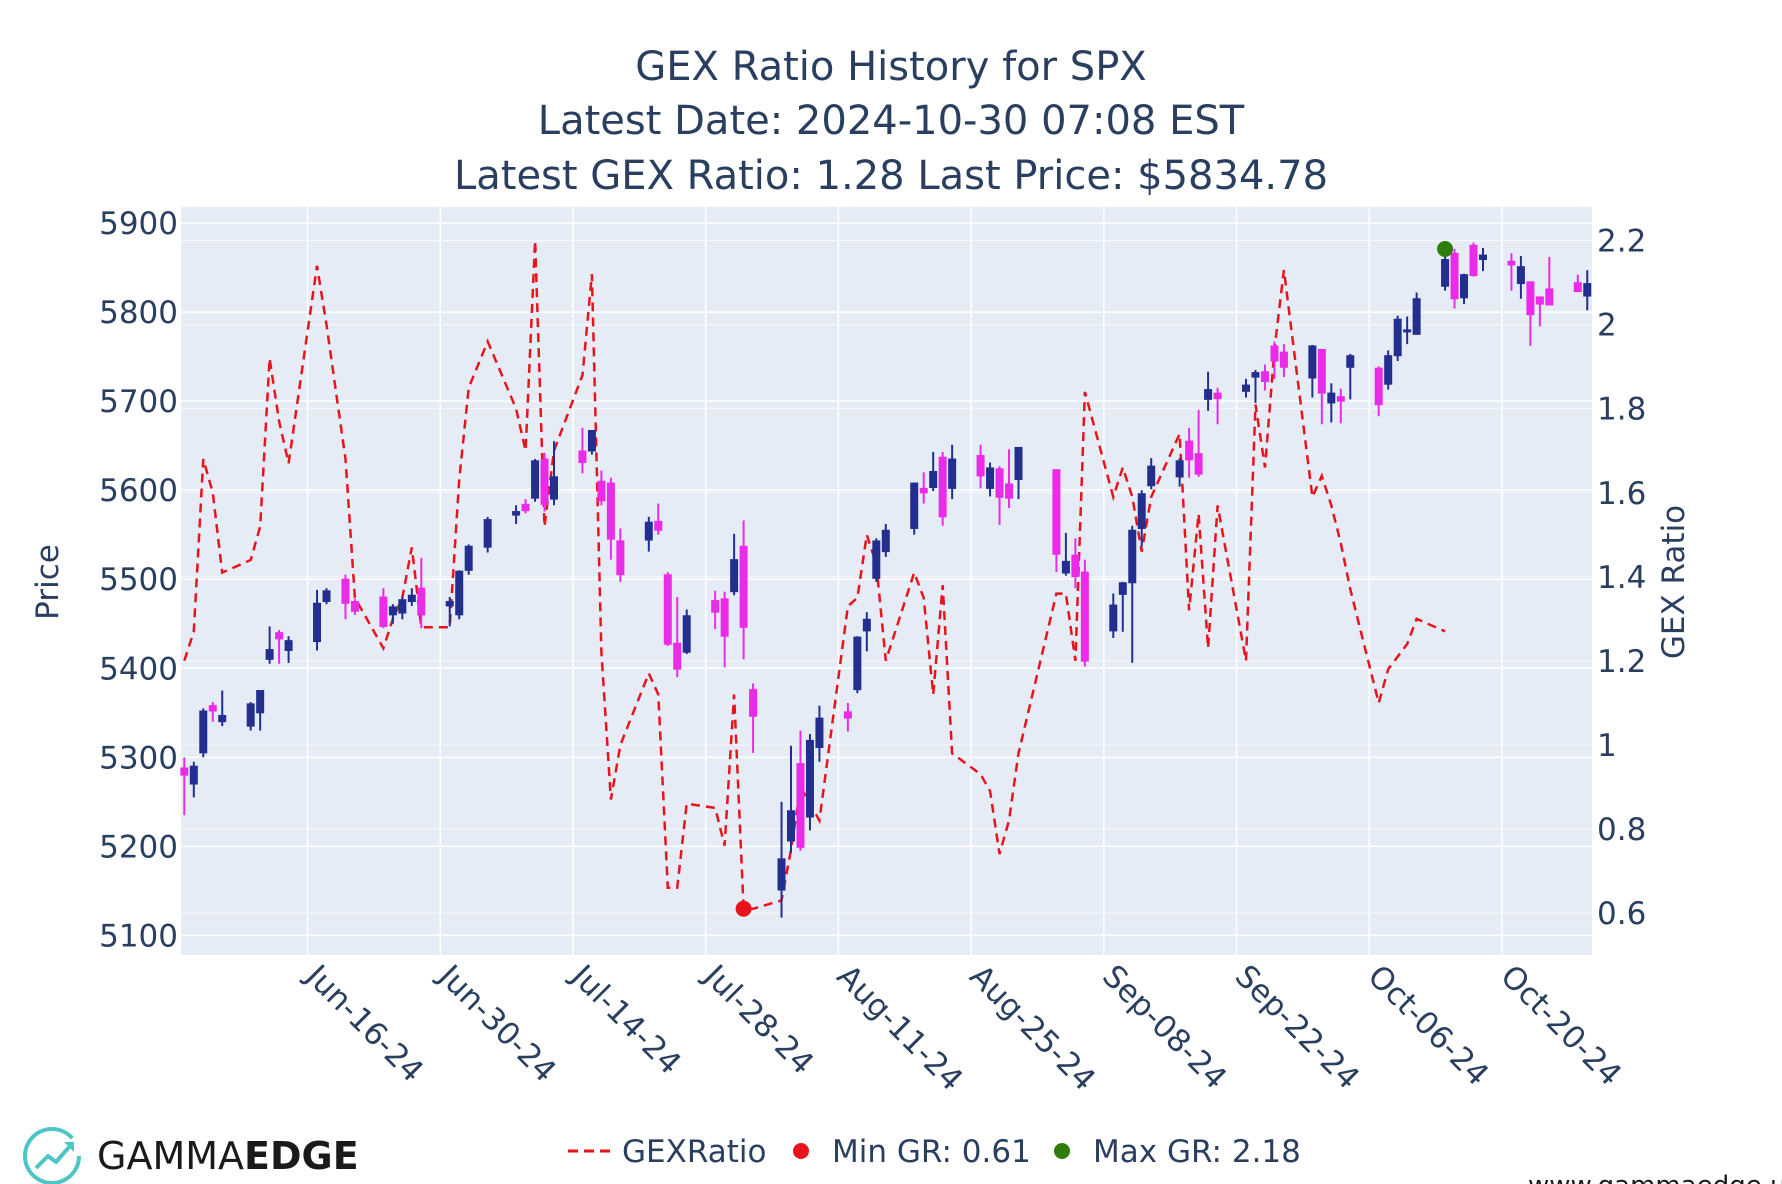 Image resolution: width=1782 pixels, height=1184 pixels. Describe the element at coordinates (1621, 578) in the screenshot. I see `y2-tick-label: 1.4` at that location.